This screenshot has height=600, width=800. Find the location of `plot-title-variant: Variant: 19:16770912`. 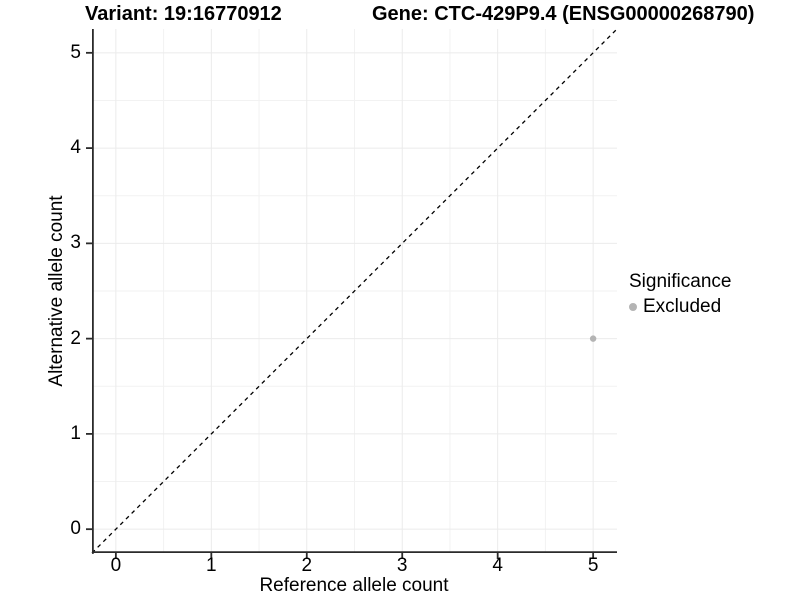

plot-title-variant: Variant: 19:16770912 is located at coordinates (183, 14).